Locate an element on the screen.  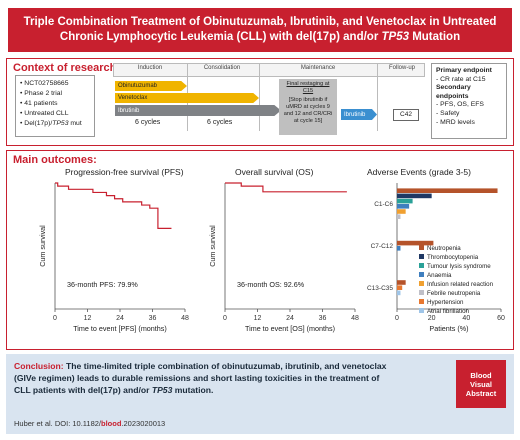
badge-line: Visual is located at coordinates (481, 384).